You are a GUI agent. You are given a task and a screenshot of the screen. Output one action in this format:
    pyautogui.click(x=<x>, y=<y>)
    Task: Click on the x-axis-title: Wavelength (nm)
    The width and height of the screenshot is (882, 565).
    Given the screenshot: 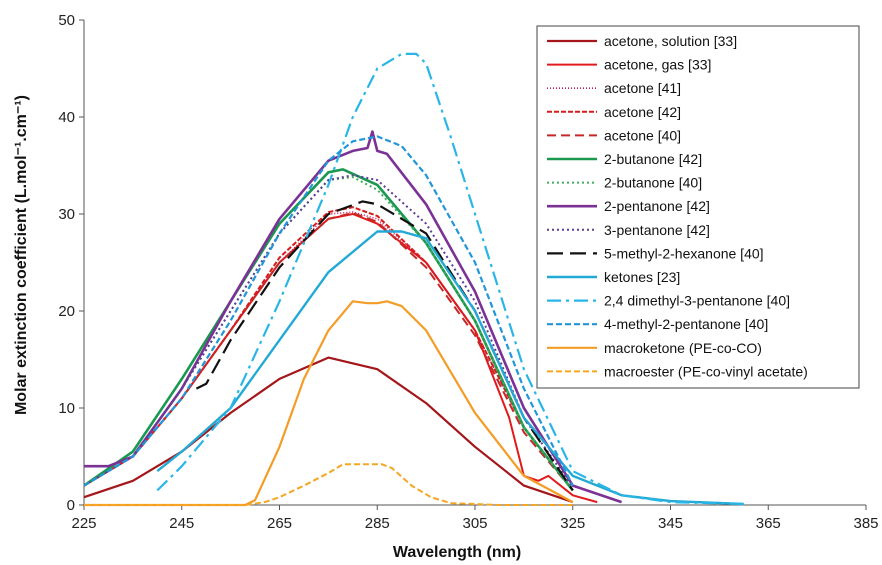 What is the action you would take?
    pyautogui.click(x=457, y=552)
    